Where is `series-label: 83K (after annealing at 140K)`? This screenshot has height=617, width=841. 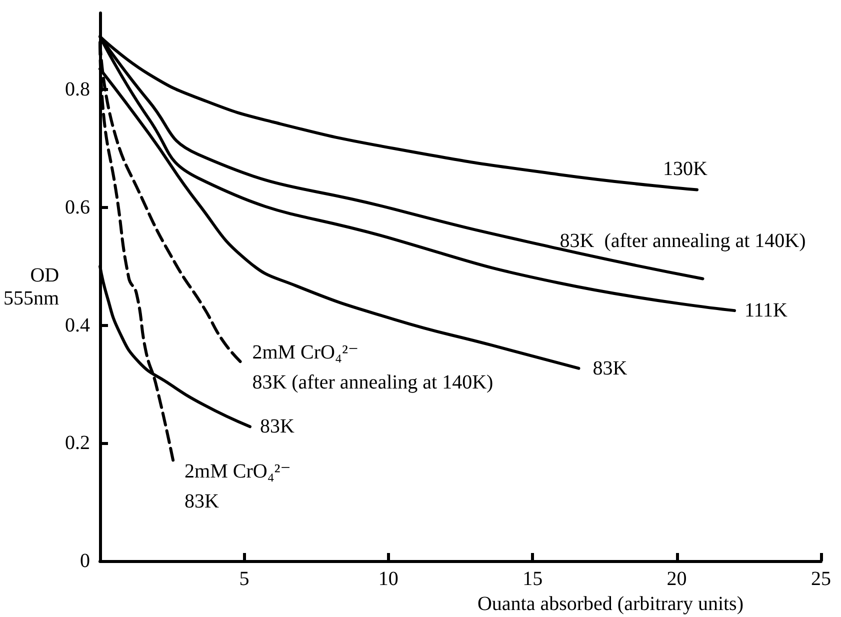 series-label: 83K (after annealing at 140K) is located at coordinates (683, 241).